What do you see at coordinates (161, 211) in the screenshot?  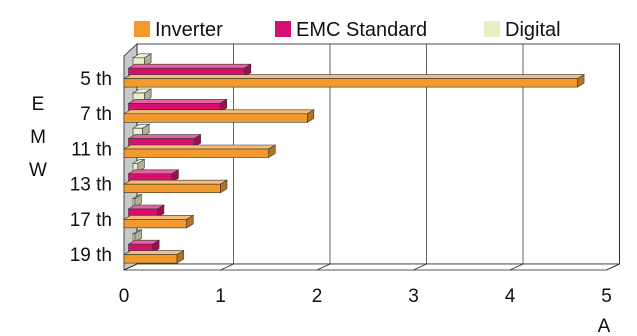 I see `bar-emc-standard-17-th-side` at bounding box center [161, 211].